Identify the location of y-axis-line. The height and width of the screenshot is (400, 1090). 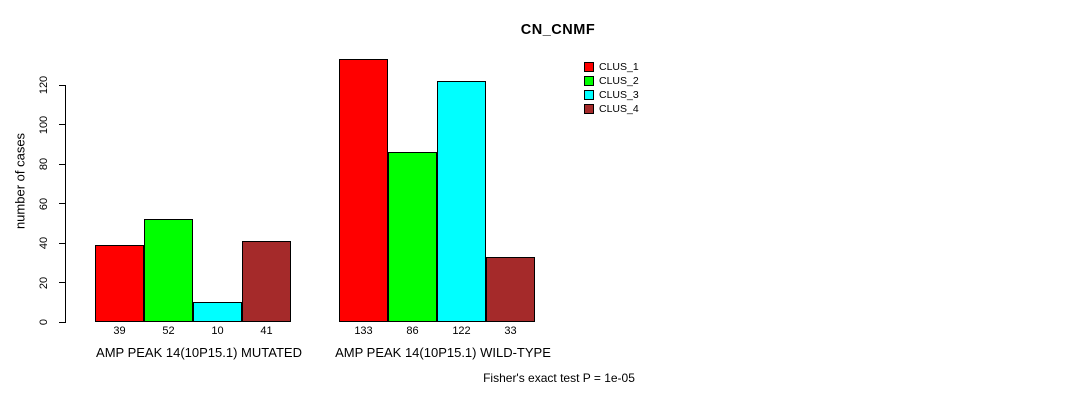
(65, 204).